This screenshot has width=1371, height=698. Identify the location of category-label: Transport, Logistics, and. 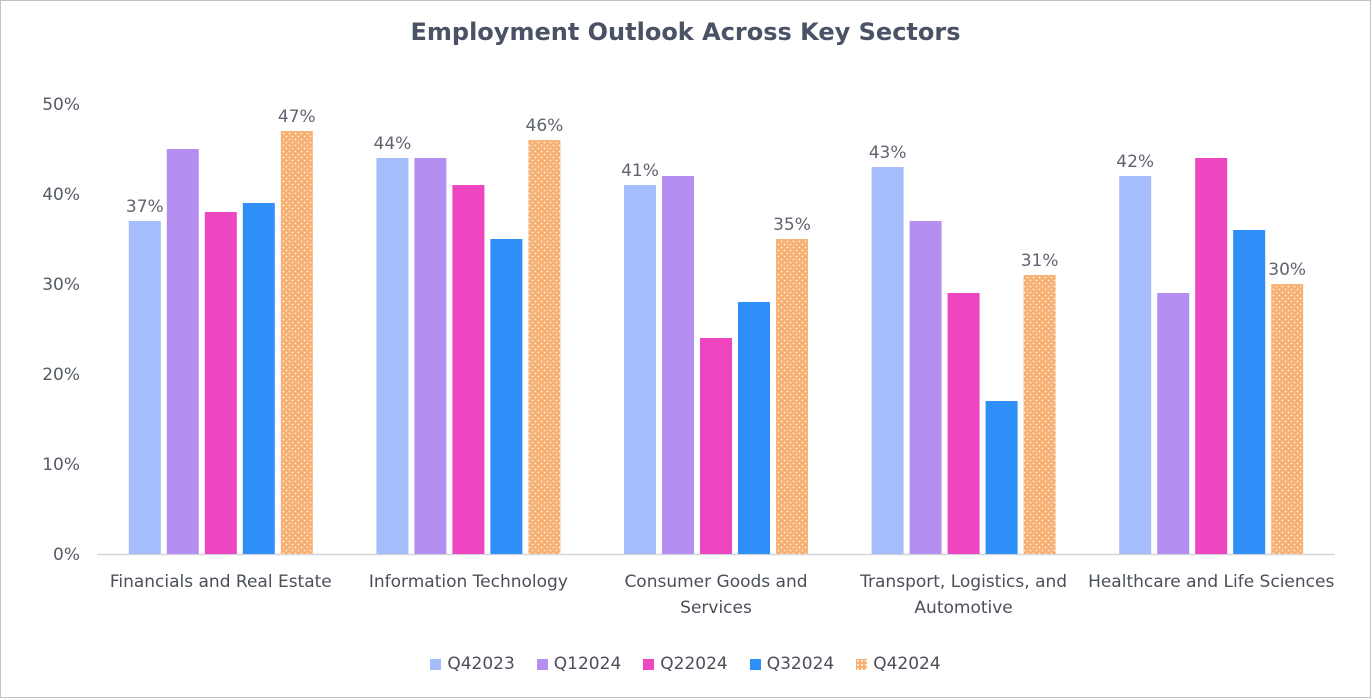
(963, 582).